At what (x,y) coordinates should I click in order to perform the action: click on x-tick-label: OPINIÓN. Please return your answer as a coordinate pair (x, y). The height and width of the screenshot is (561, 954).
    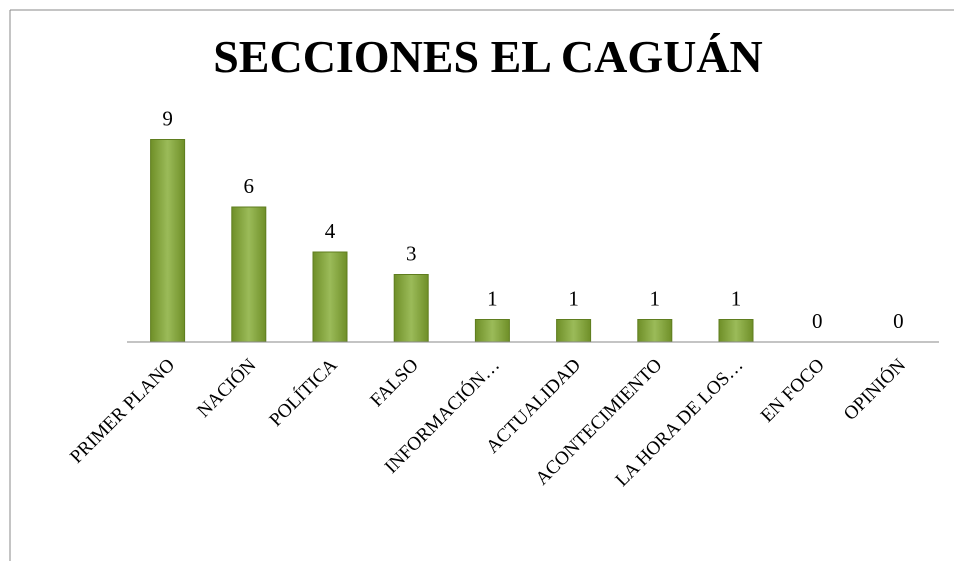
    Looking at the image, I should click on (874, 389).